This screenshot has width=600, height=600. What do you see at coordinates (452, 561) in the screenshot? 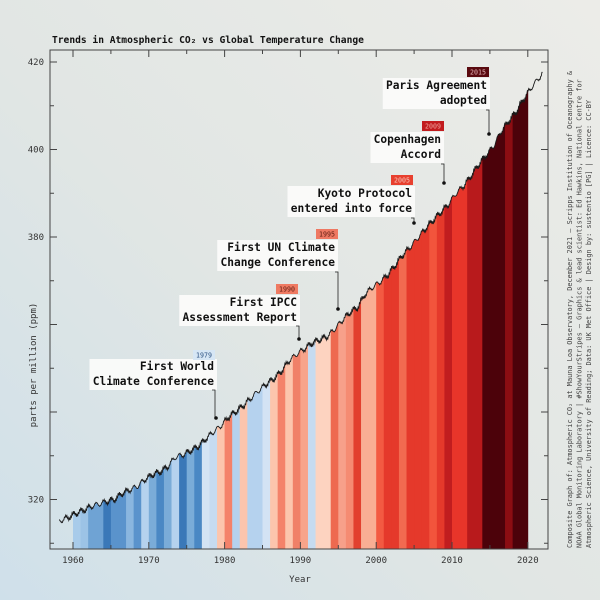
I see `x-tick-label: 2010` at bounding box center [452, 561].